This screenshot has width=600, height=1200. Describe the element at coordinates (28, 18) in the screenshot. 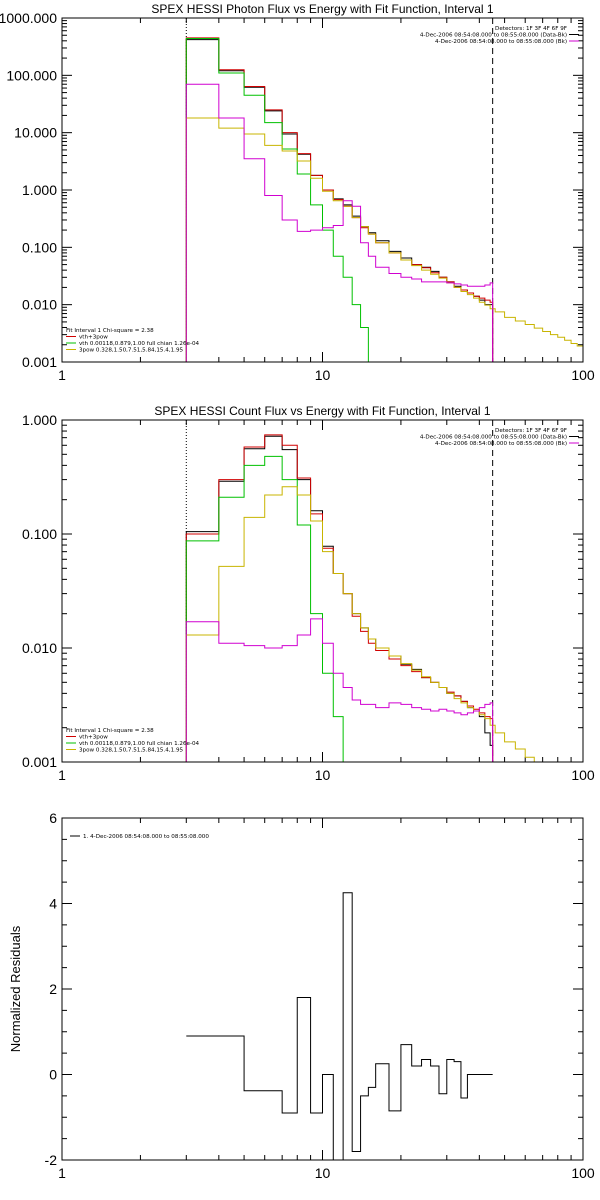

I see `y-tick-label: 1000.000` at that location.